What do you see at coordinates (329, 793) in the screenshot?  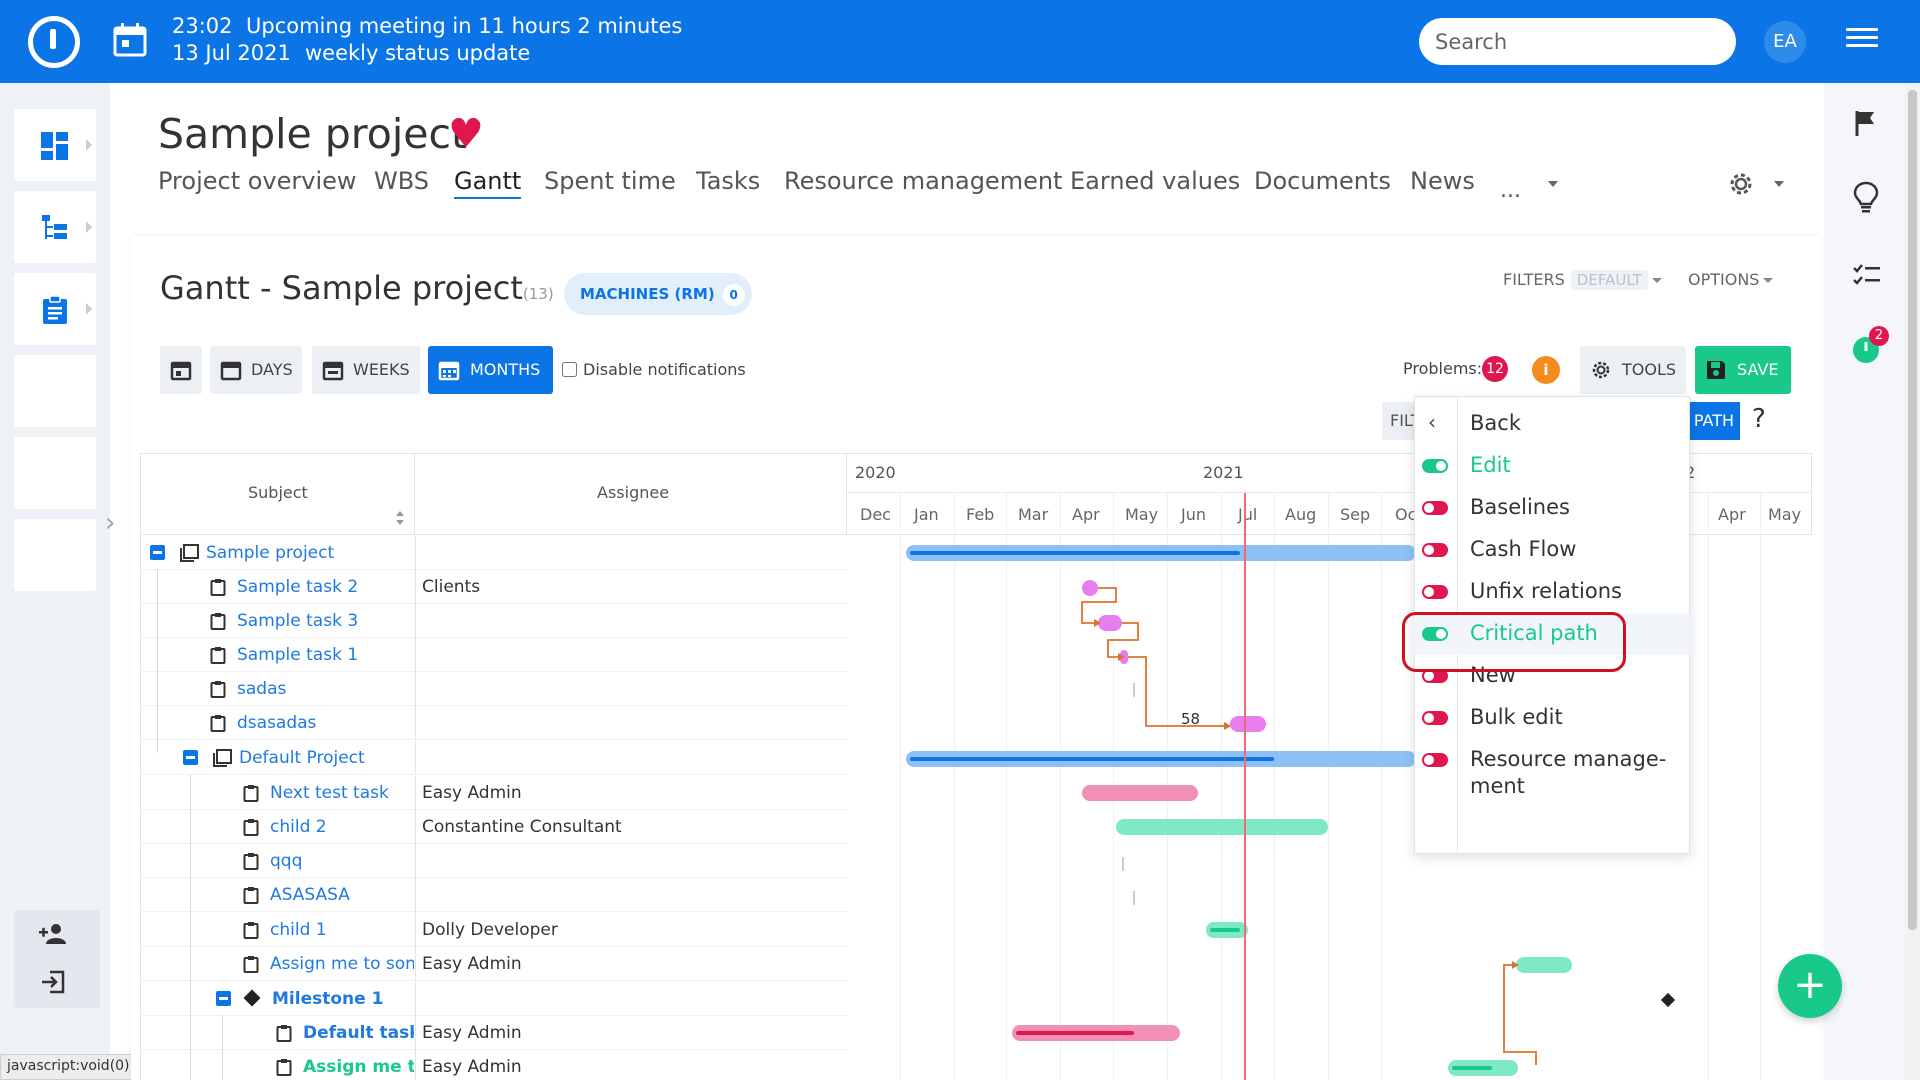 I see `row-subject-link: Next test task` at bounding box center [329, 793].